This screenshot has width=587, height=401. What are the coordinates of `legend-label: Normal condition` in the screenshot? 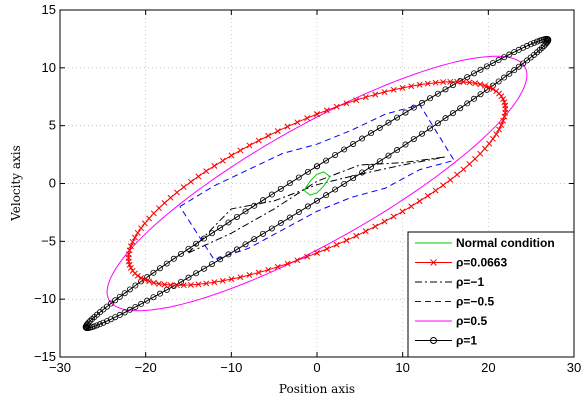 It's located at (505, 243).